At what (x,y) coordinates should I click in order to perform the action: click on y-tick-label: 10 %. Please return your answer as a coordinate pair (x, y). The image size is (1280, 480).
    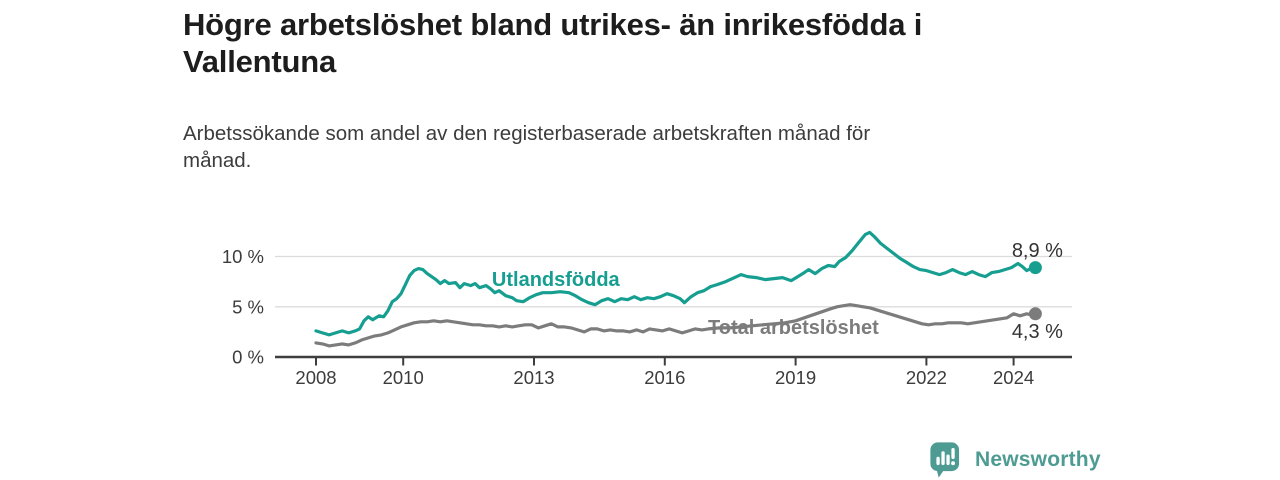
    Looking at the image, I should click on (243, 256).